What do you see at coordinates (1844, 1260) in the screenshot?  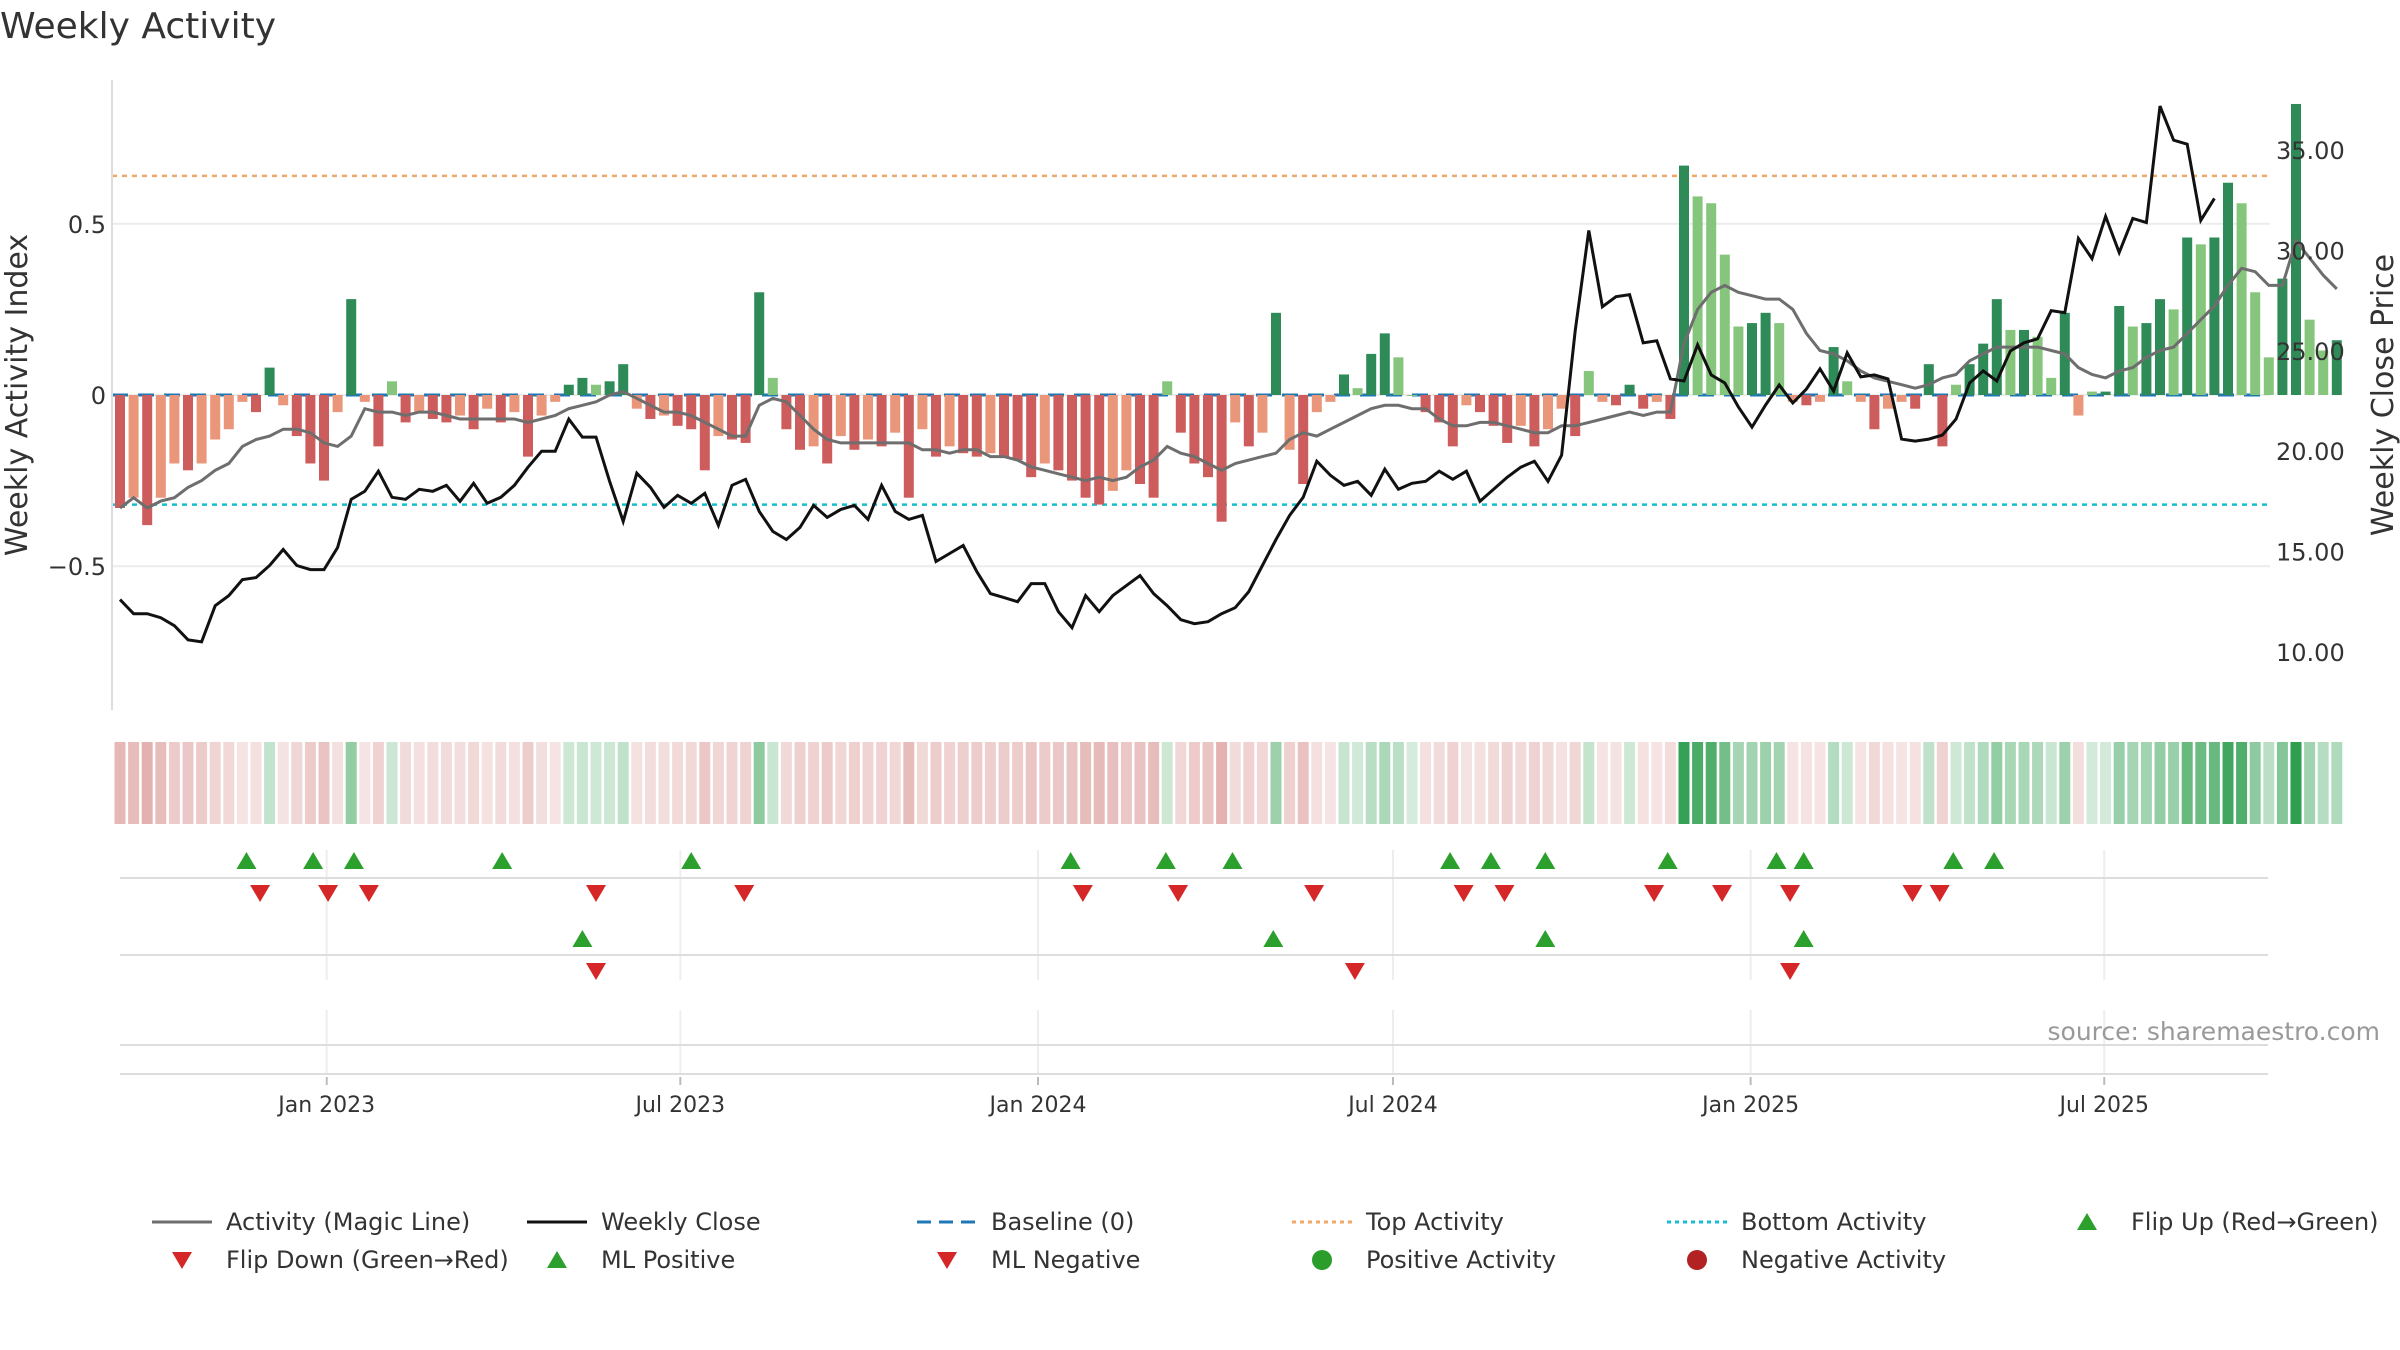 I see `legend-label: Negative Activity` at bounding box center [1844, 1260].